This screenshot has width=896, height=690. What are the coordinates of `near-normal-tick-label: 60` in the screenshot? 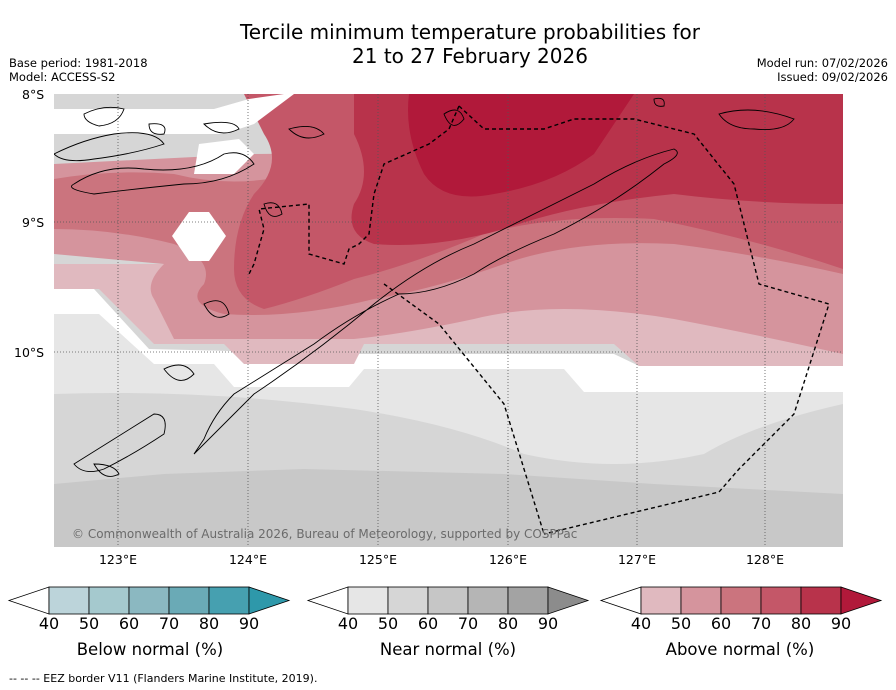 It's located at (428, 623).